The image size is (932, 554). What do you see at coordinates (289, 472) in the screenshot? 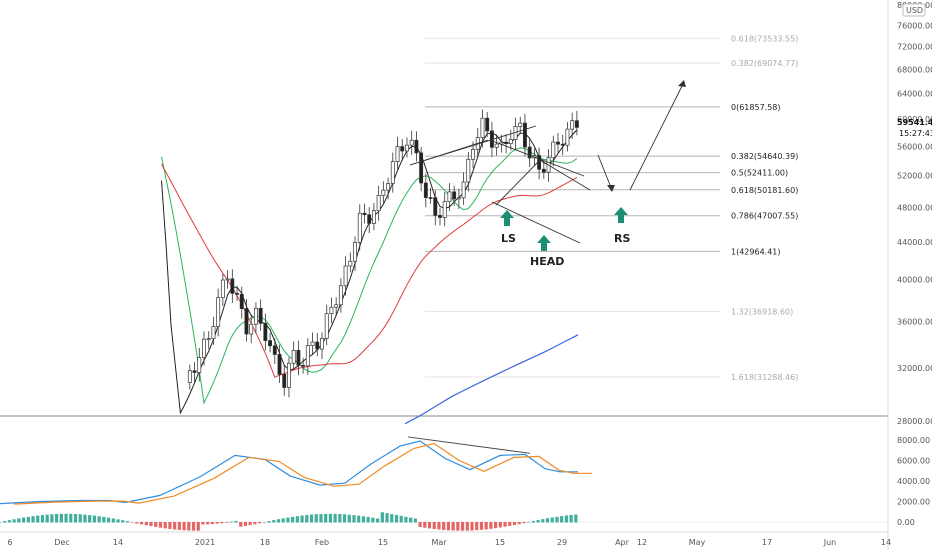
I see `macd-line` at bounding box center [289, 472].